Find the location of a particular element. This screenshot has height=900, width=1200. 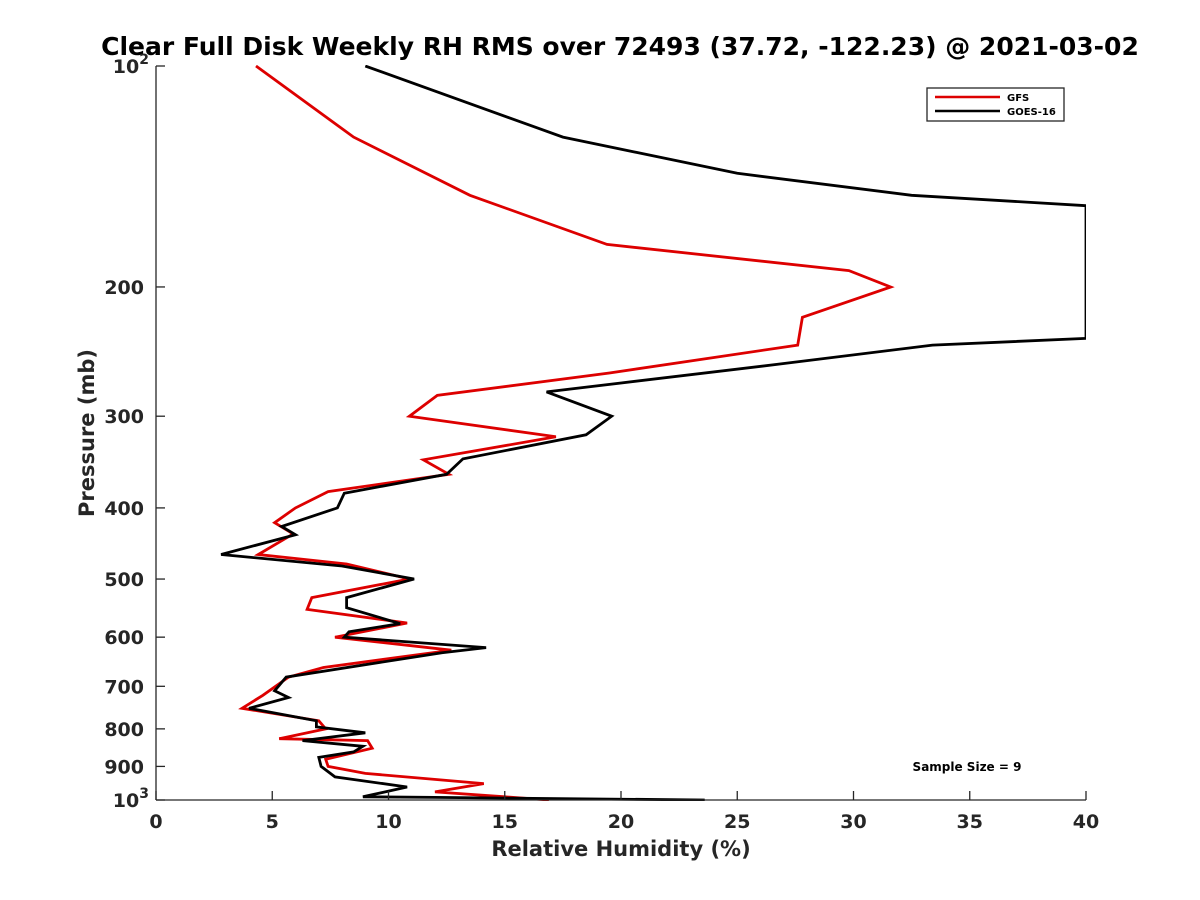

legend: GFS GOES-16 is located at coordinates (995, 104).